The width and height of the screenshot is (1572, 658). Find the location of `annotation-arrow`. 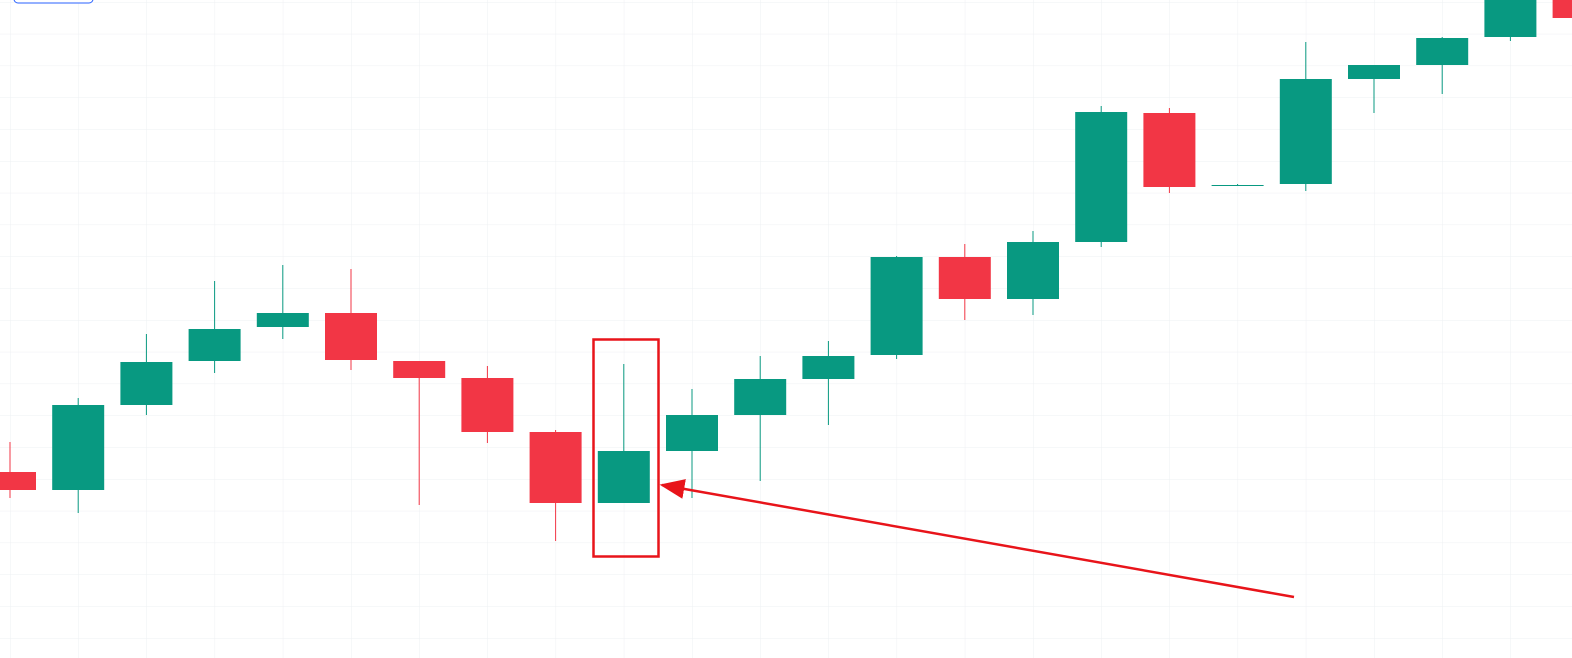

annotation-arrow is located at coordinates (977, 539).